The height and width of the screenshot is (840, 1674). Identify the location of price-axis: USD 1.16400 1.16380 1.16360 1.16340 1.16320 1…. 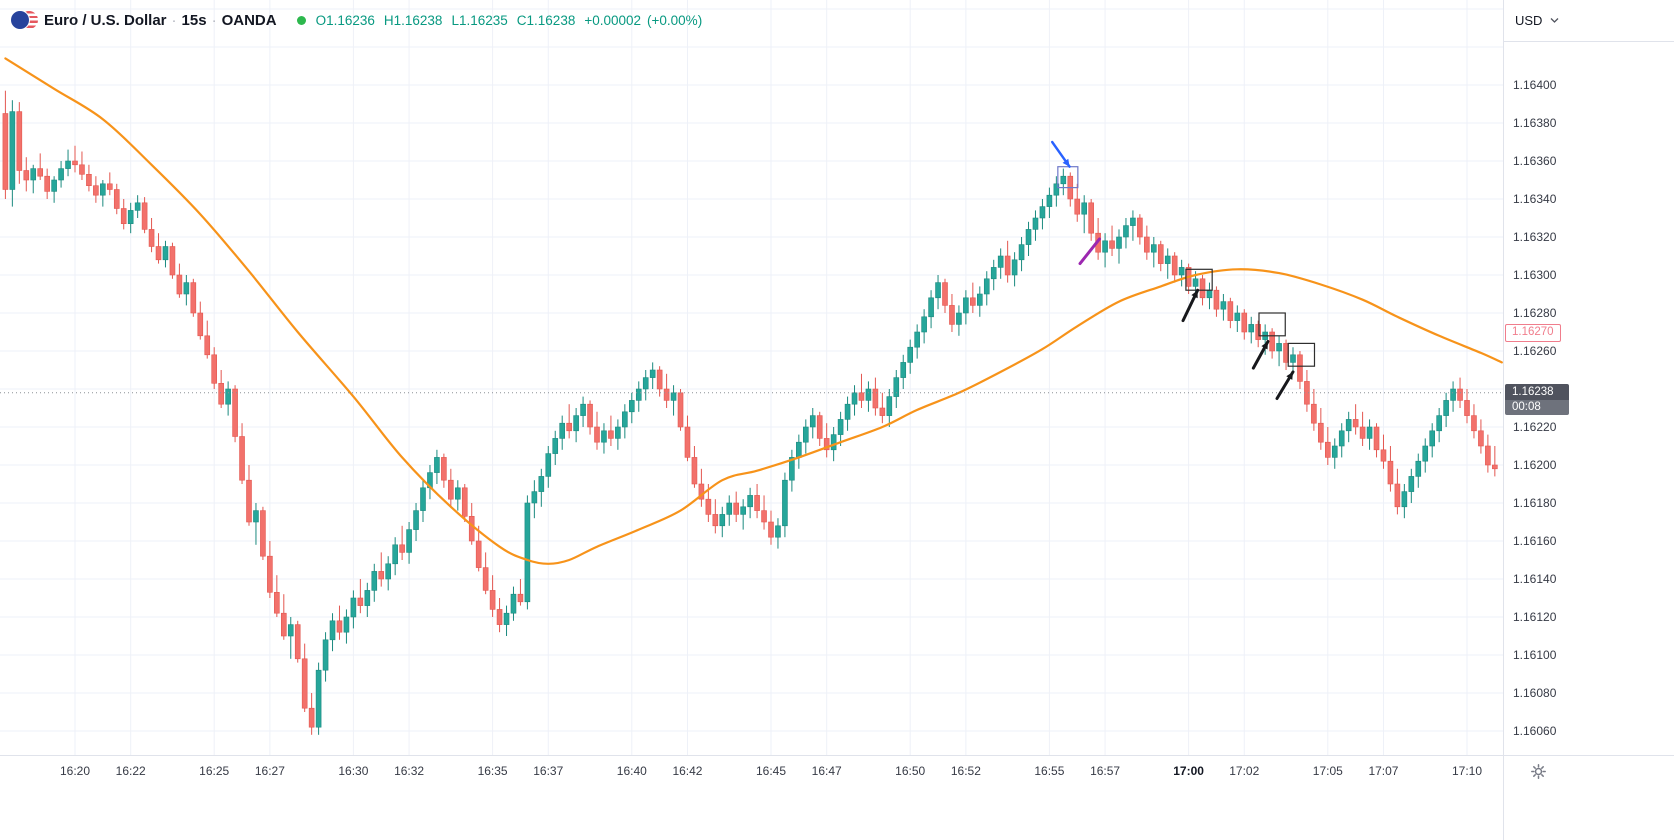
(1589, 377).